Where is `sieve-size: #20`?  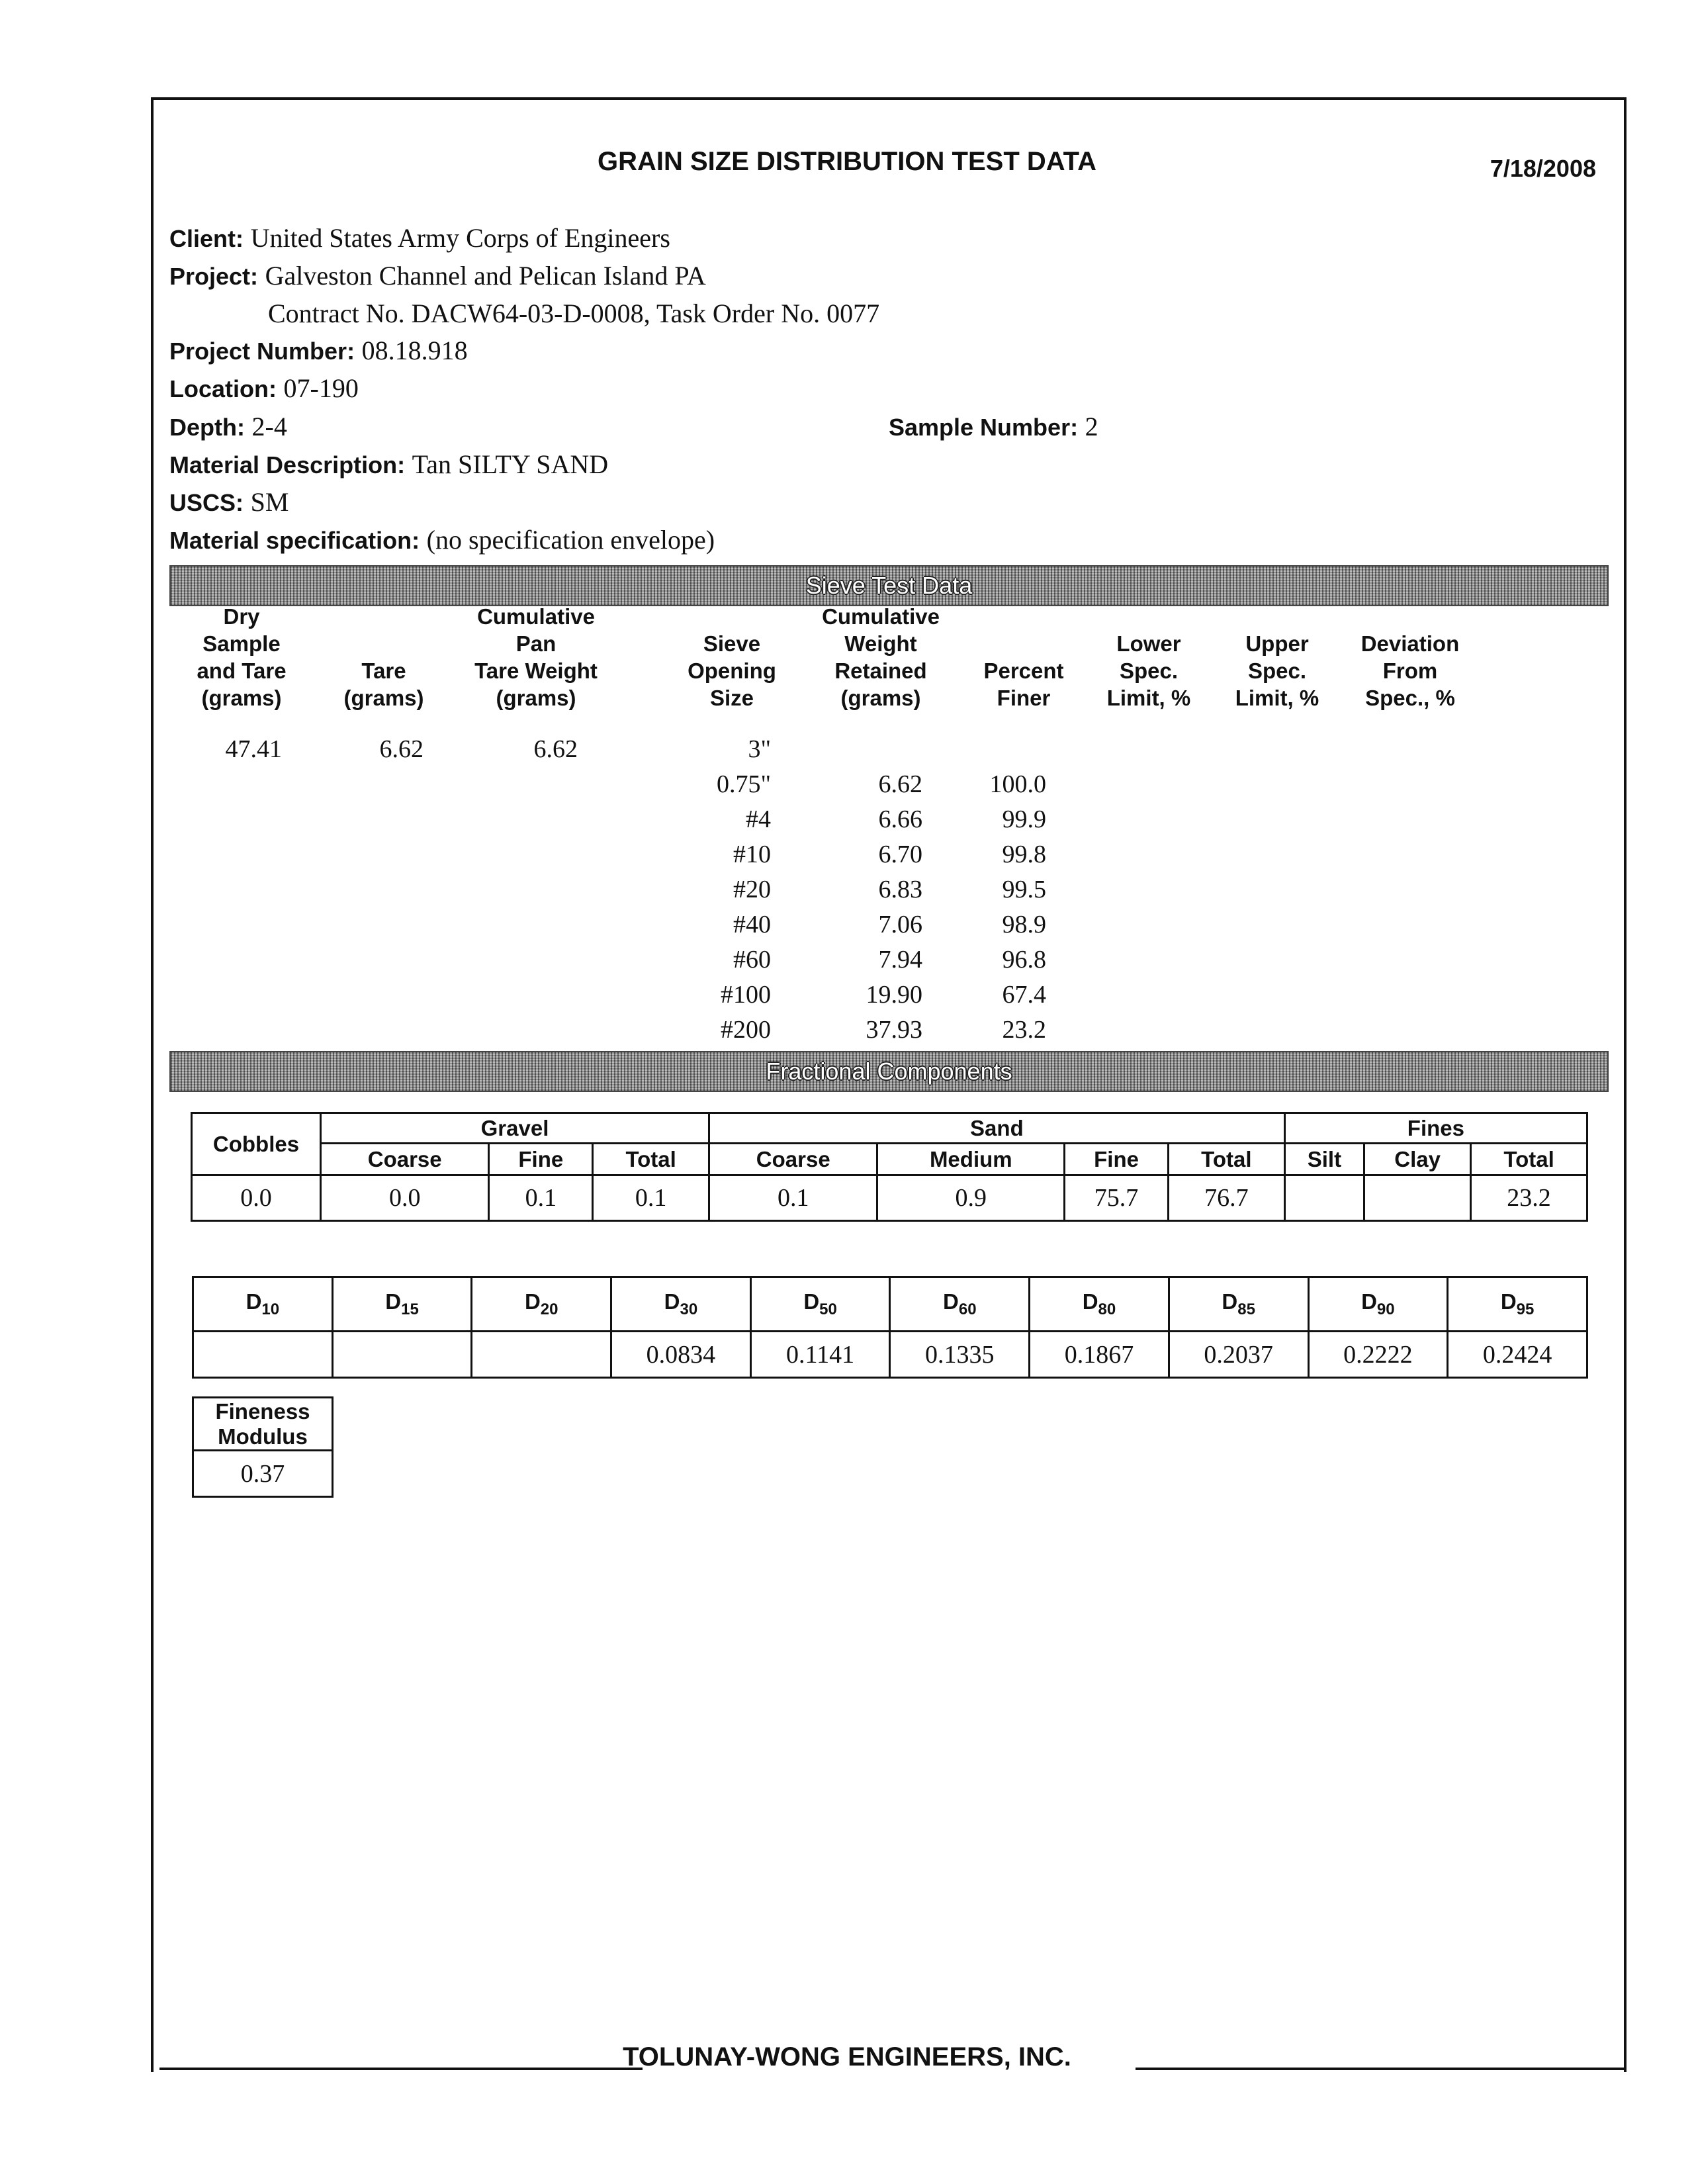
sieve-size: #20 is located at coordinates (752, 889).